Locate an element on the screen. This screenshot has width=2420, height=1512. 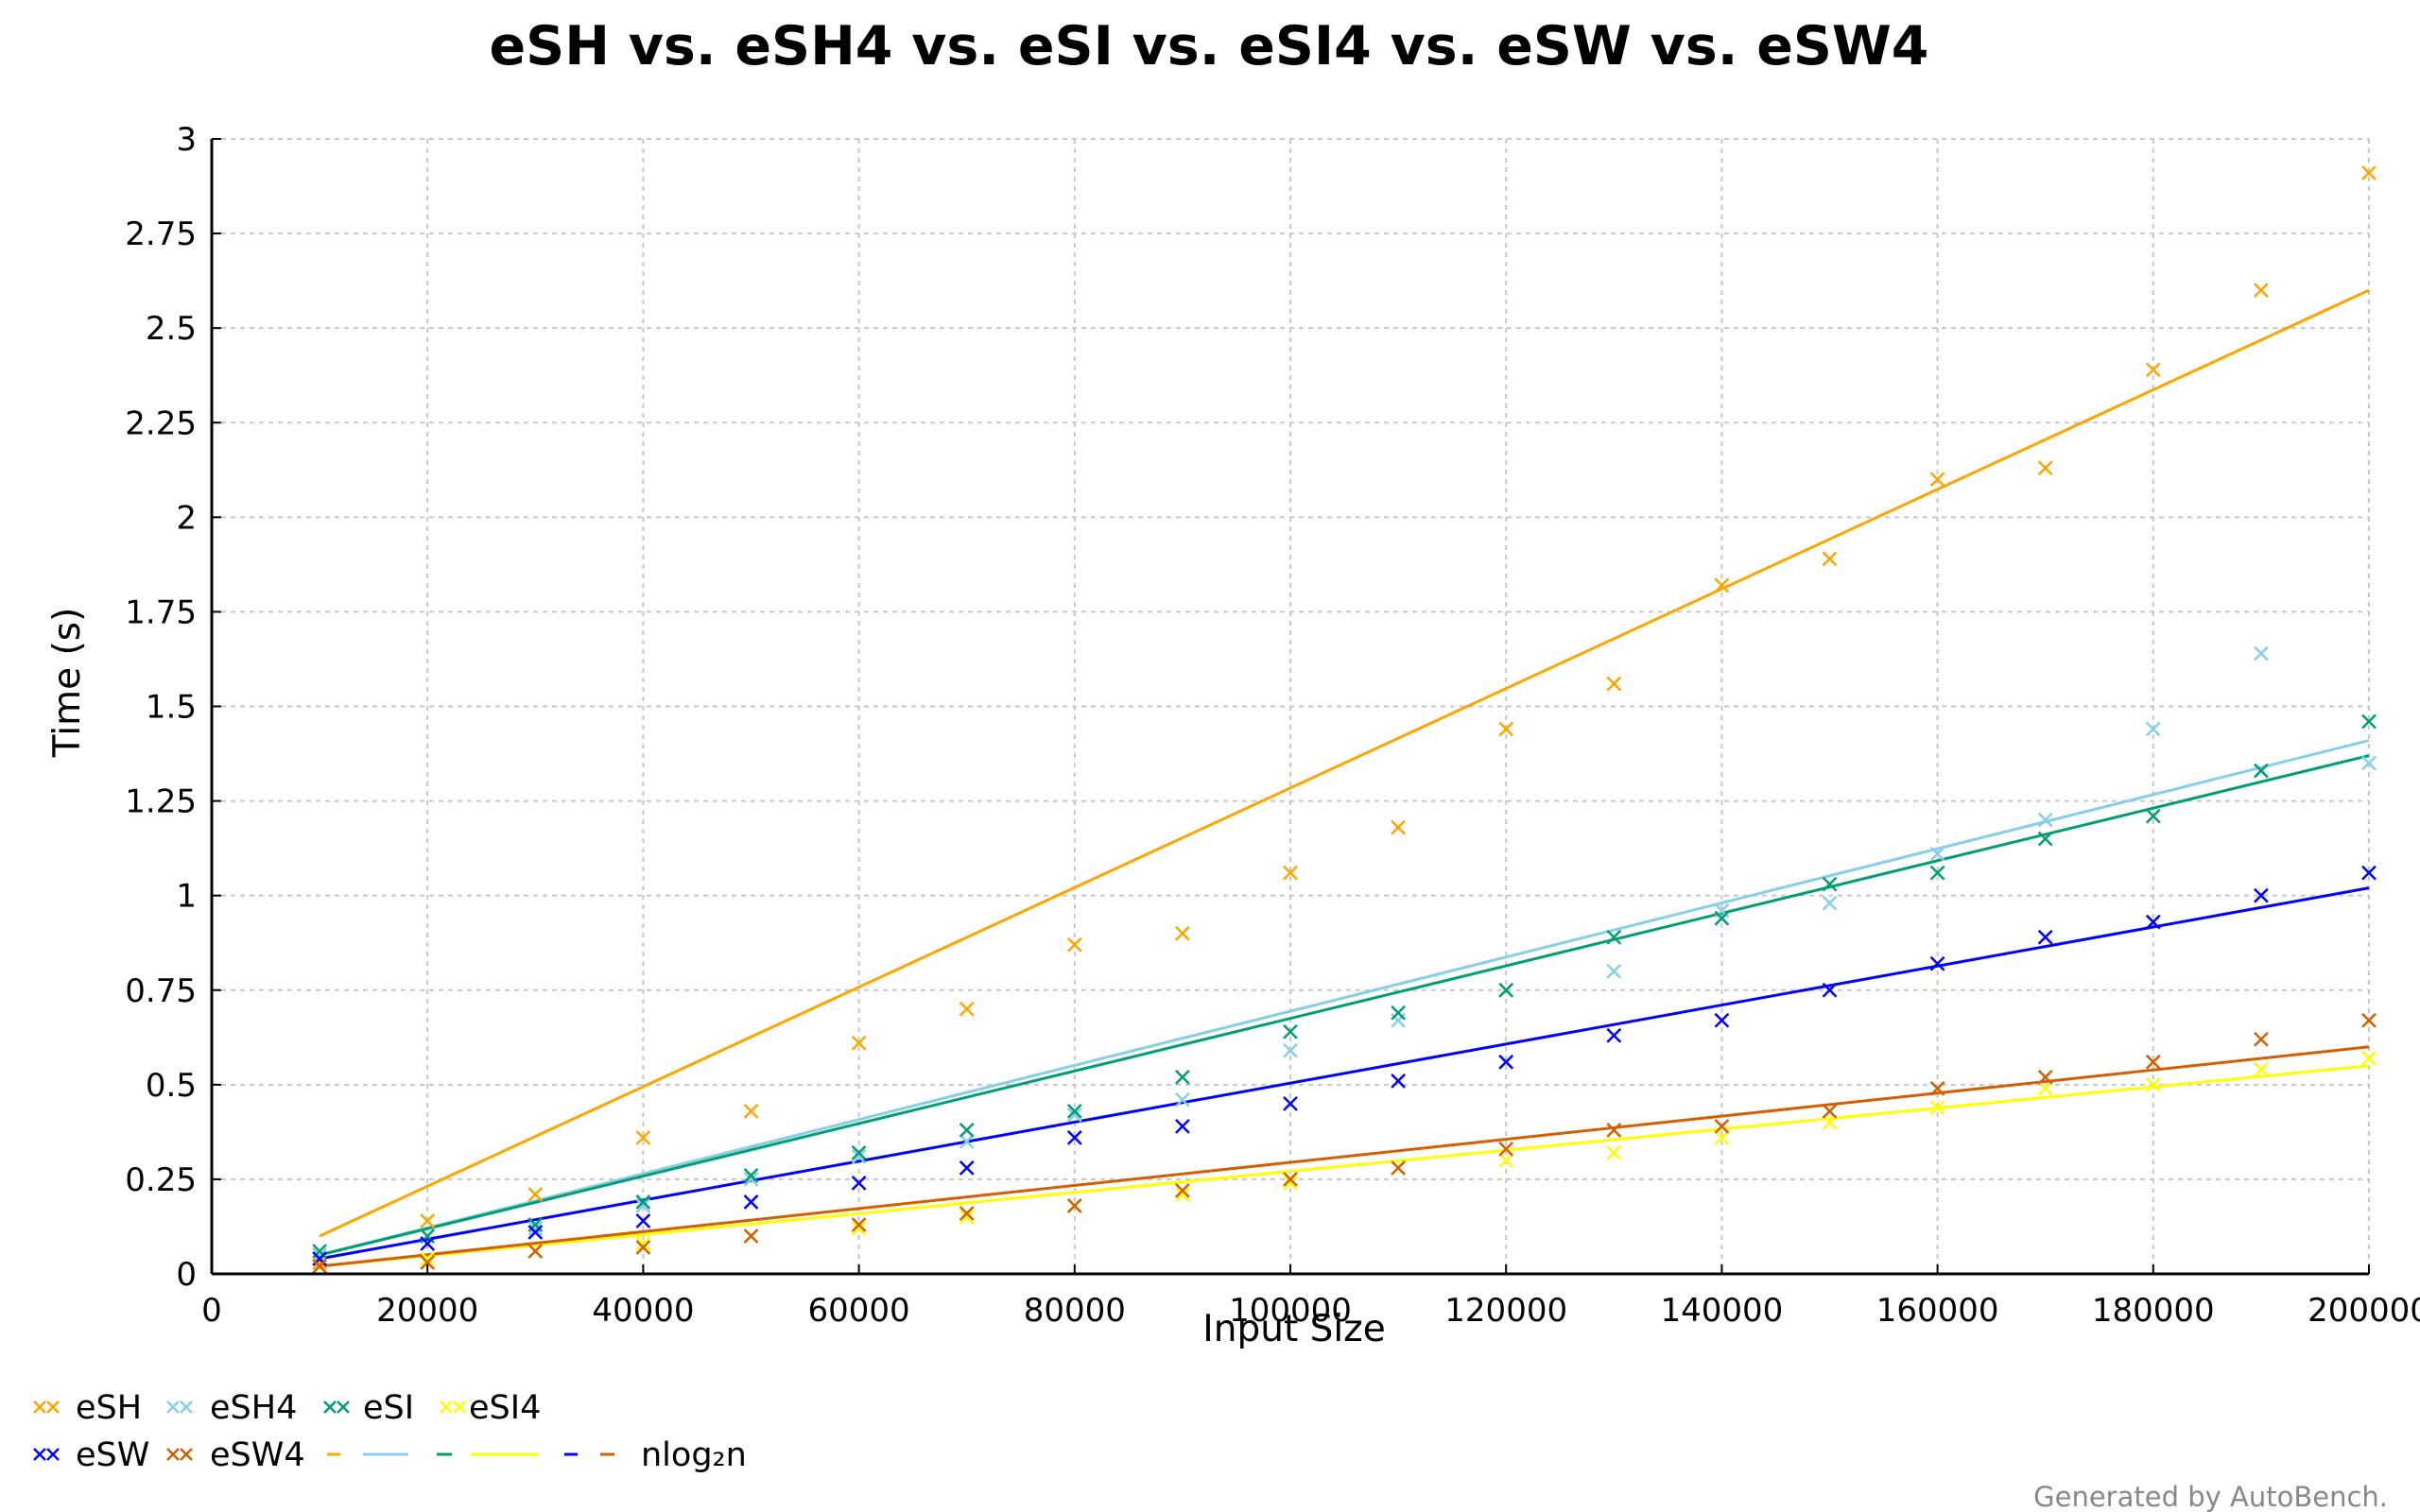
legend: eSH eSH4 eSI eSI4 eSW eSW4 nlog₂n is located at coordinates (390, 1431).